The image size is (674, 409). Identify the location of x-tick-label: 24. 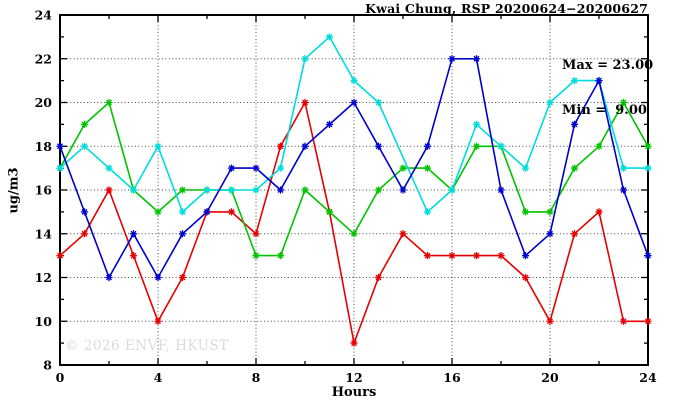
(648, 377).